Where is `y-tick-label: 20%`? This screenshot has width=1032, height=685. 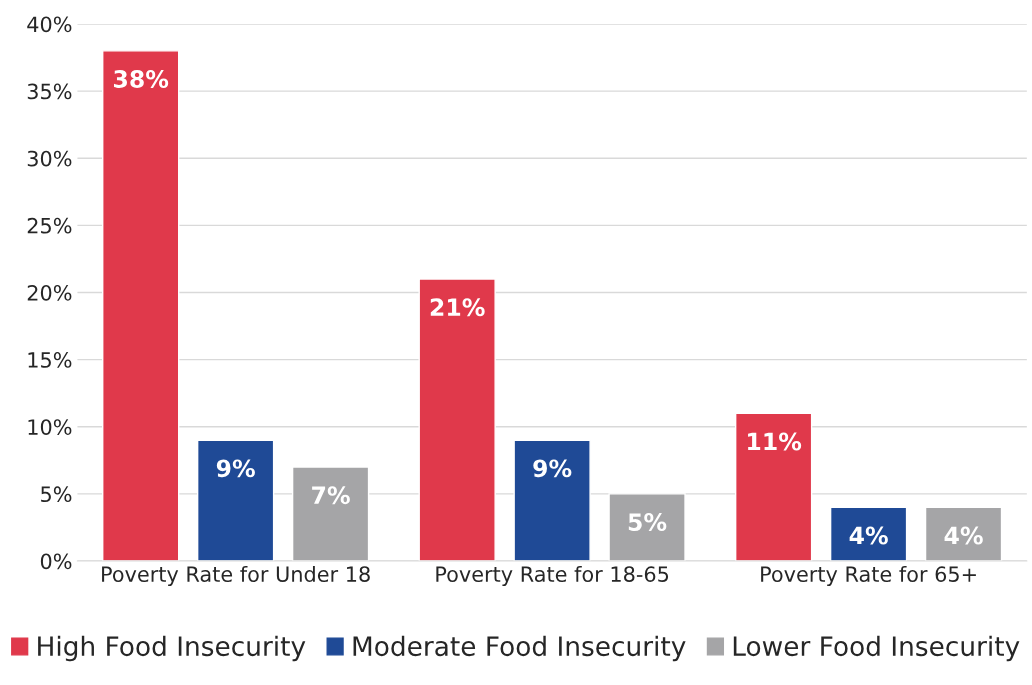 y-tick-label: 20% is located at coordinates (49, 292).